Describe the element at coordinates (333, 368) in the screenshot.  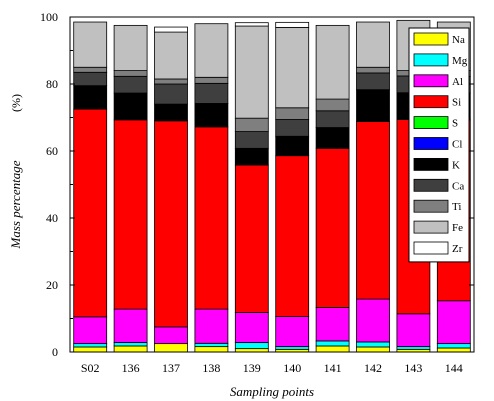
I see `x-tick-label-141: 141` at that location.